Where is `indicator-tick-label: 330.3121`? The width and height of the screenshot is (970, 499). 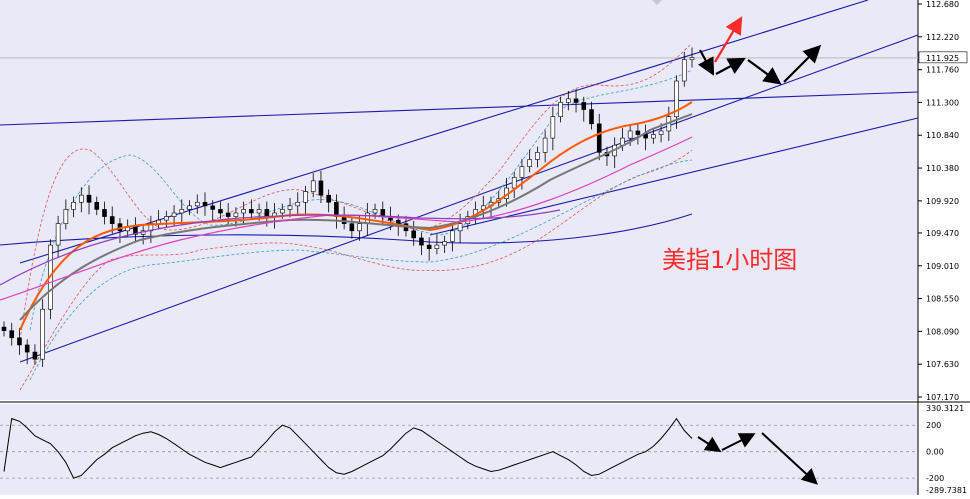 indicator-tick-label: 330.3121 is located at coordinates (945, 408).